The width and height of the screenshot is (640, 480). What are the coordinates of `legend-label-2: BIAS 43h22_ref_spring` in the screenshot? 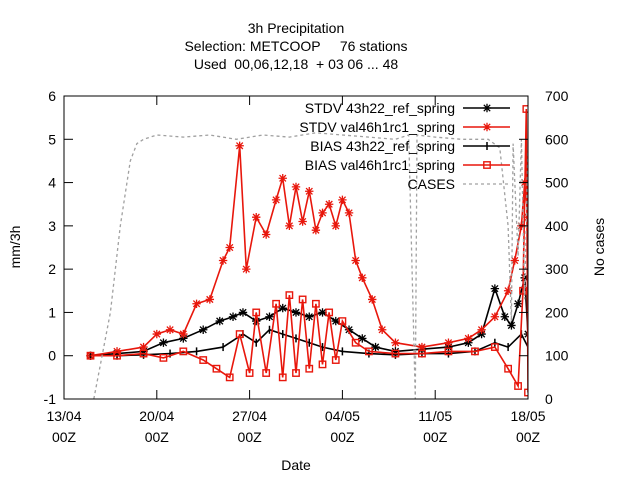 It's located at (382, 146).